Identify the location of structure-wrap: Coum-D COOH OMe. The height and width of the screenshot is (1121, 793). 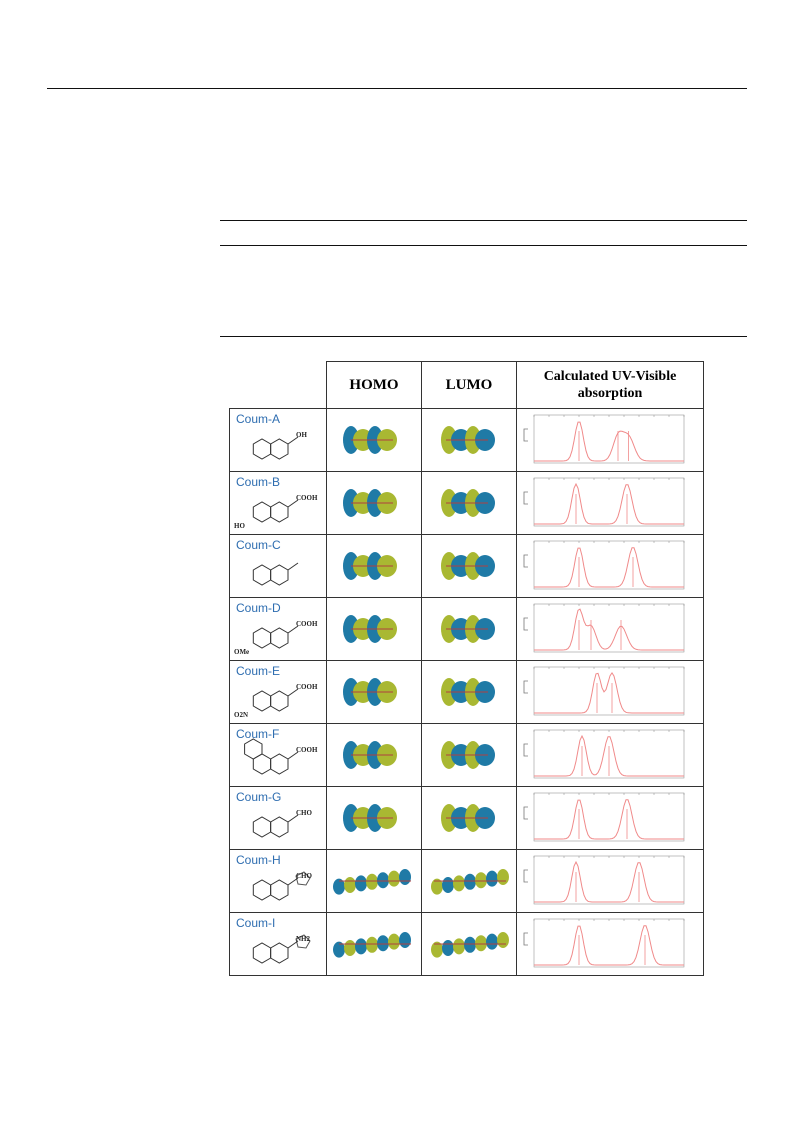
(278, 629).